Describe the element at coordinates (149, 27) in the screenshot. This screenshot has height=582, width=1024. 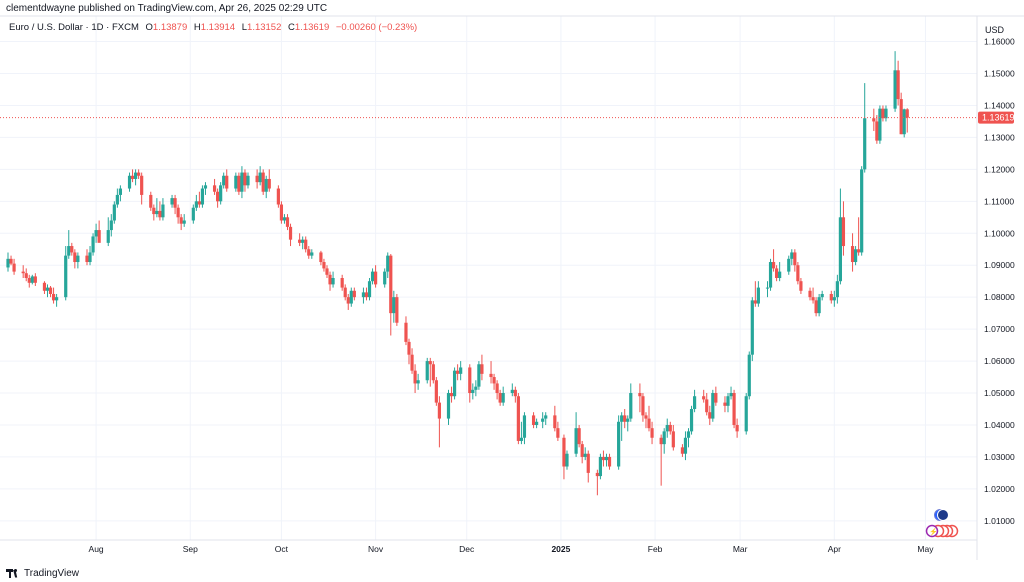
I see `open-label: O` at that location.